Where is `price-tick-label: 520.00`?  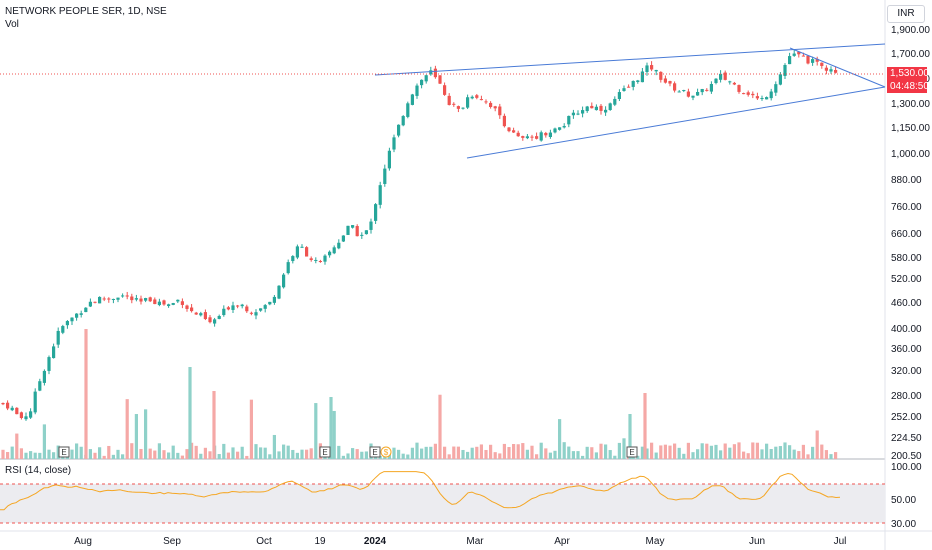 price-tick-label: 520.00 is located at coordinates (906, 279).